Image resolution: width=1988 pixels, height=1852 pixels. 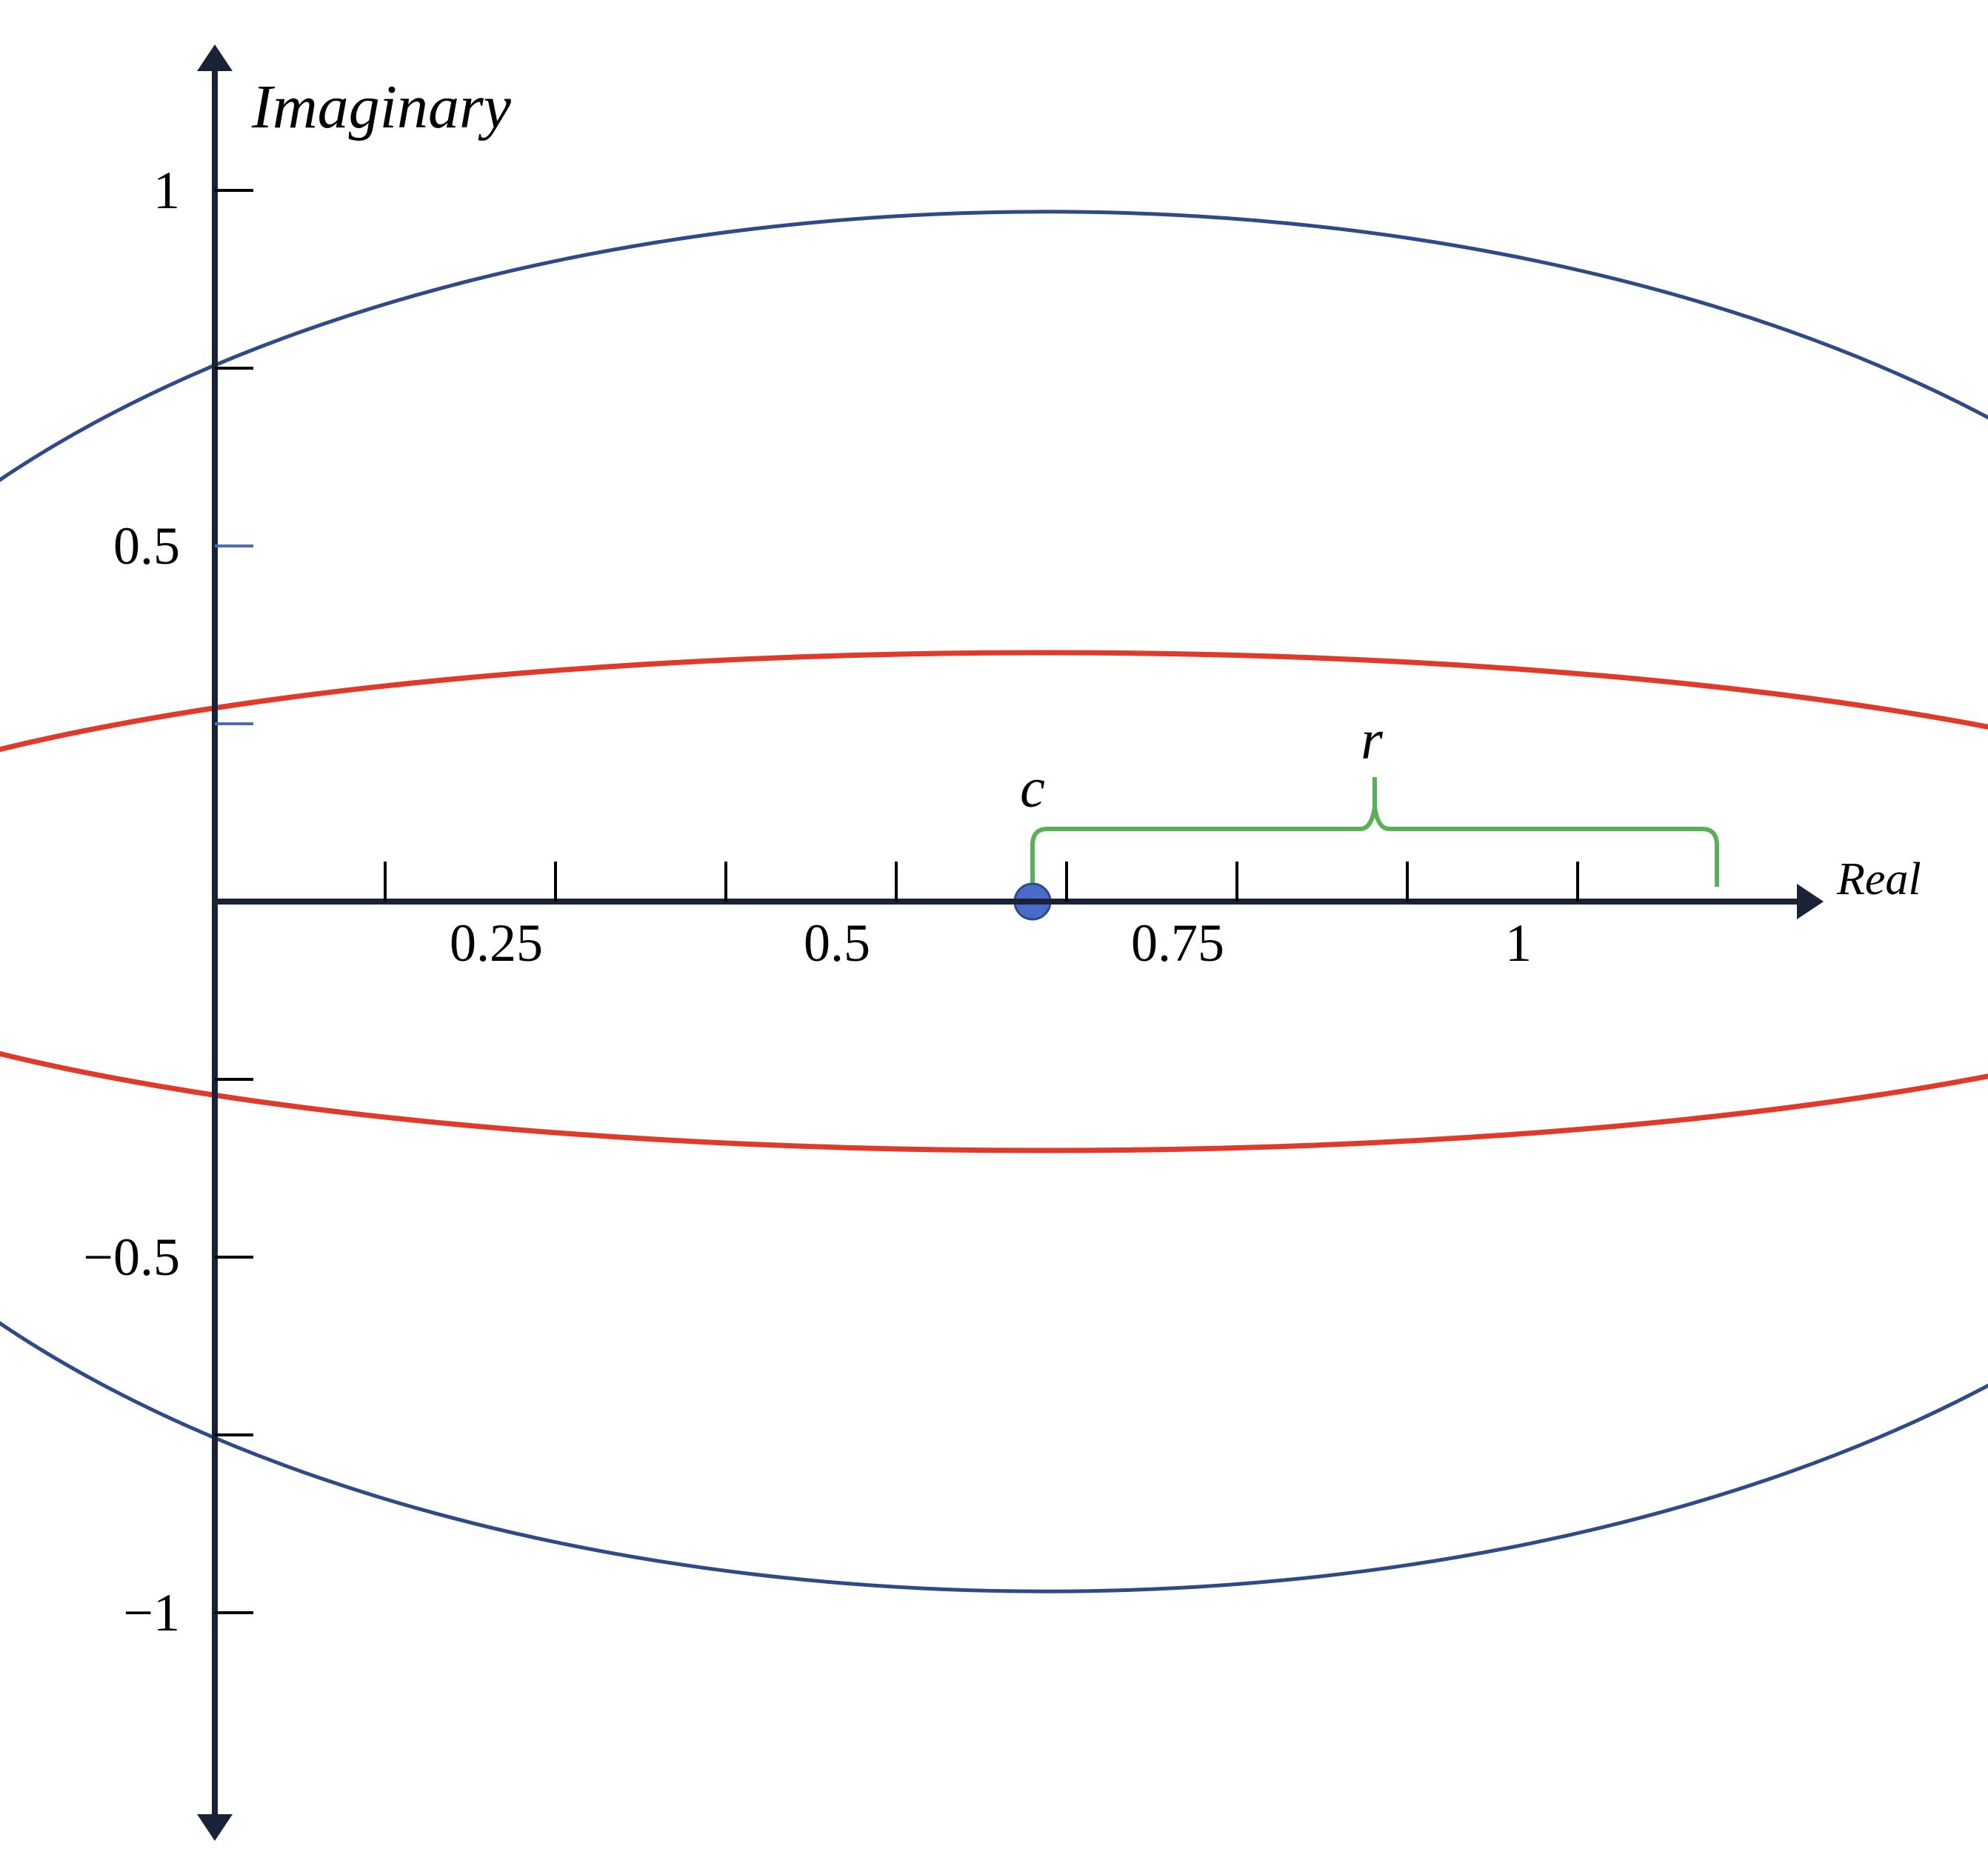 I want to click on imaginary-axis-arrowhead-top, so click(x=215, y=58).